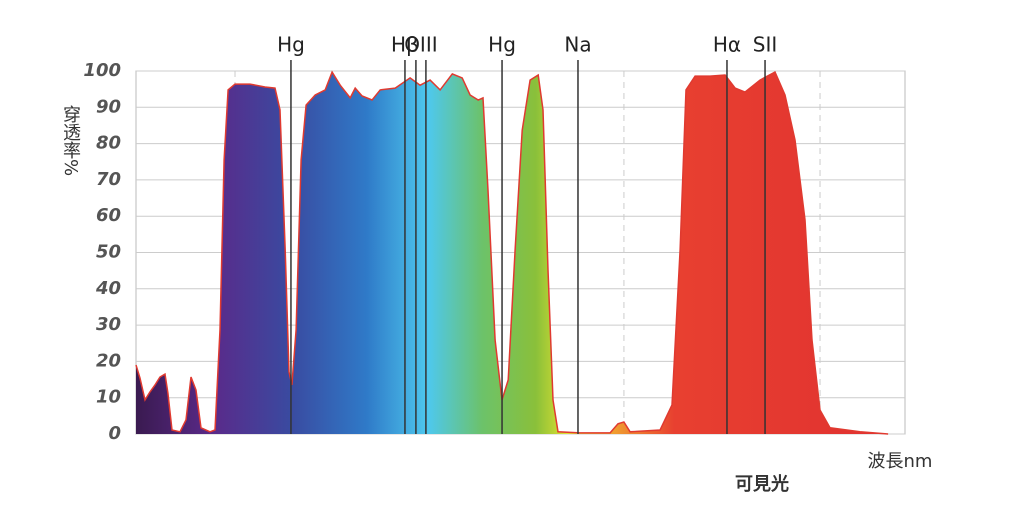 The width and height of the screenshot is (1024, 526). What do you see at coordinates (114, 433) in the screenshot?
I see `y-tick-label: 0` at bounding box center [114, 433].